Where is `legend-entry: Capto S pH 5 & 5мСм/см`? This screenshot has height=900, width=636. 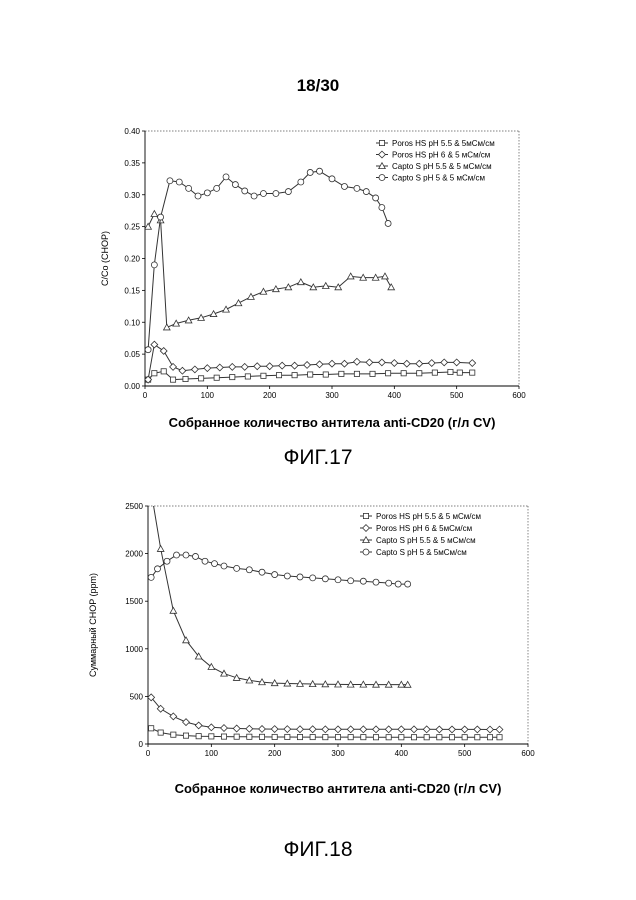 legend-entry: Capto S pH 5 & 5мСм/см is located at coordinates (413, 552).